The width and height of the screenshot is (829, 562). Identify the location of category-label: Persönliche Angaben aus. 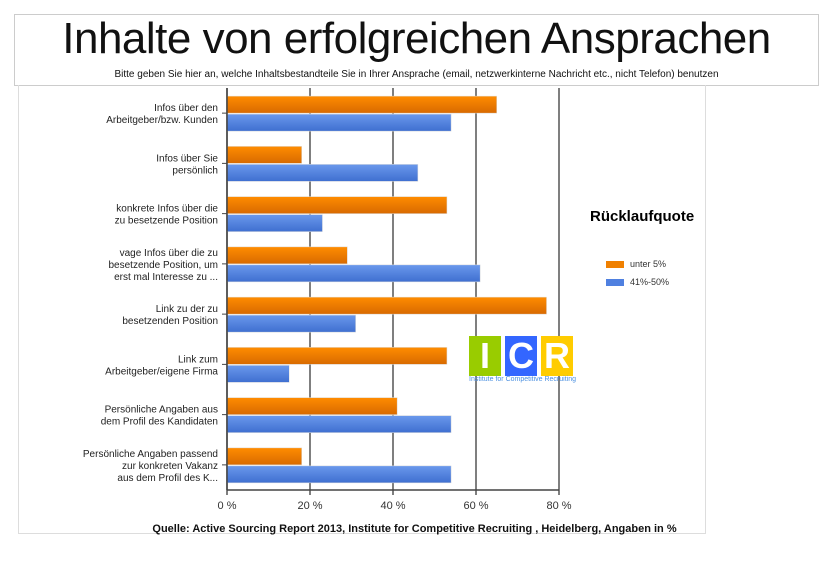
(161, 410).